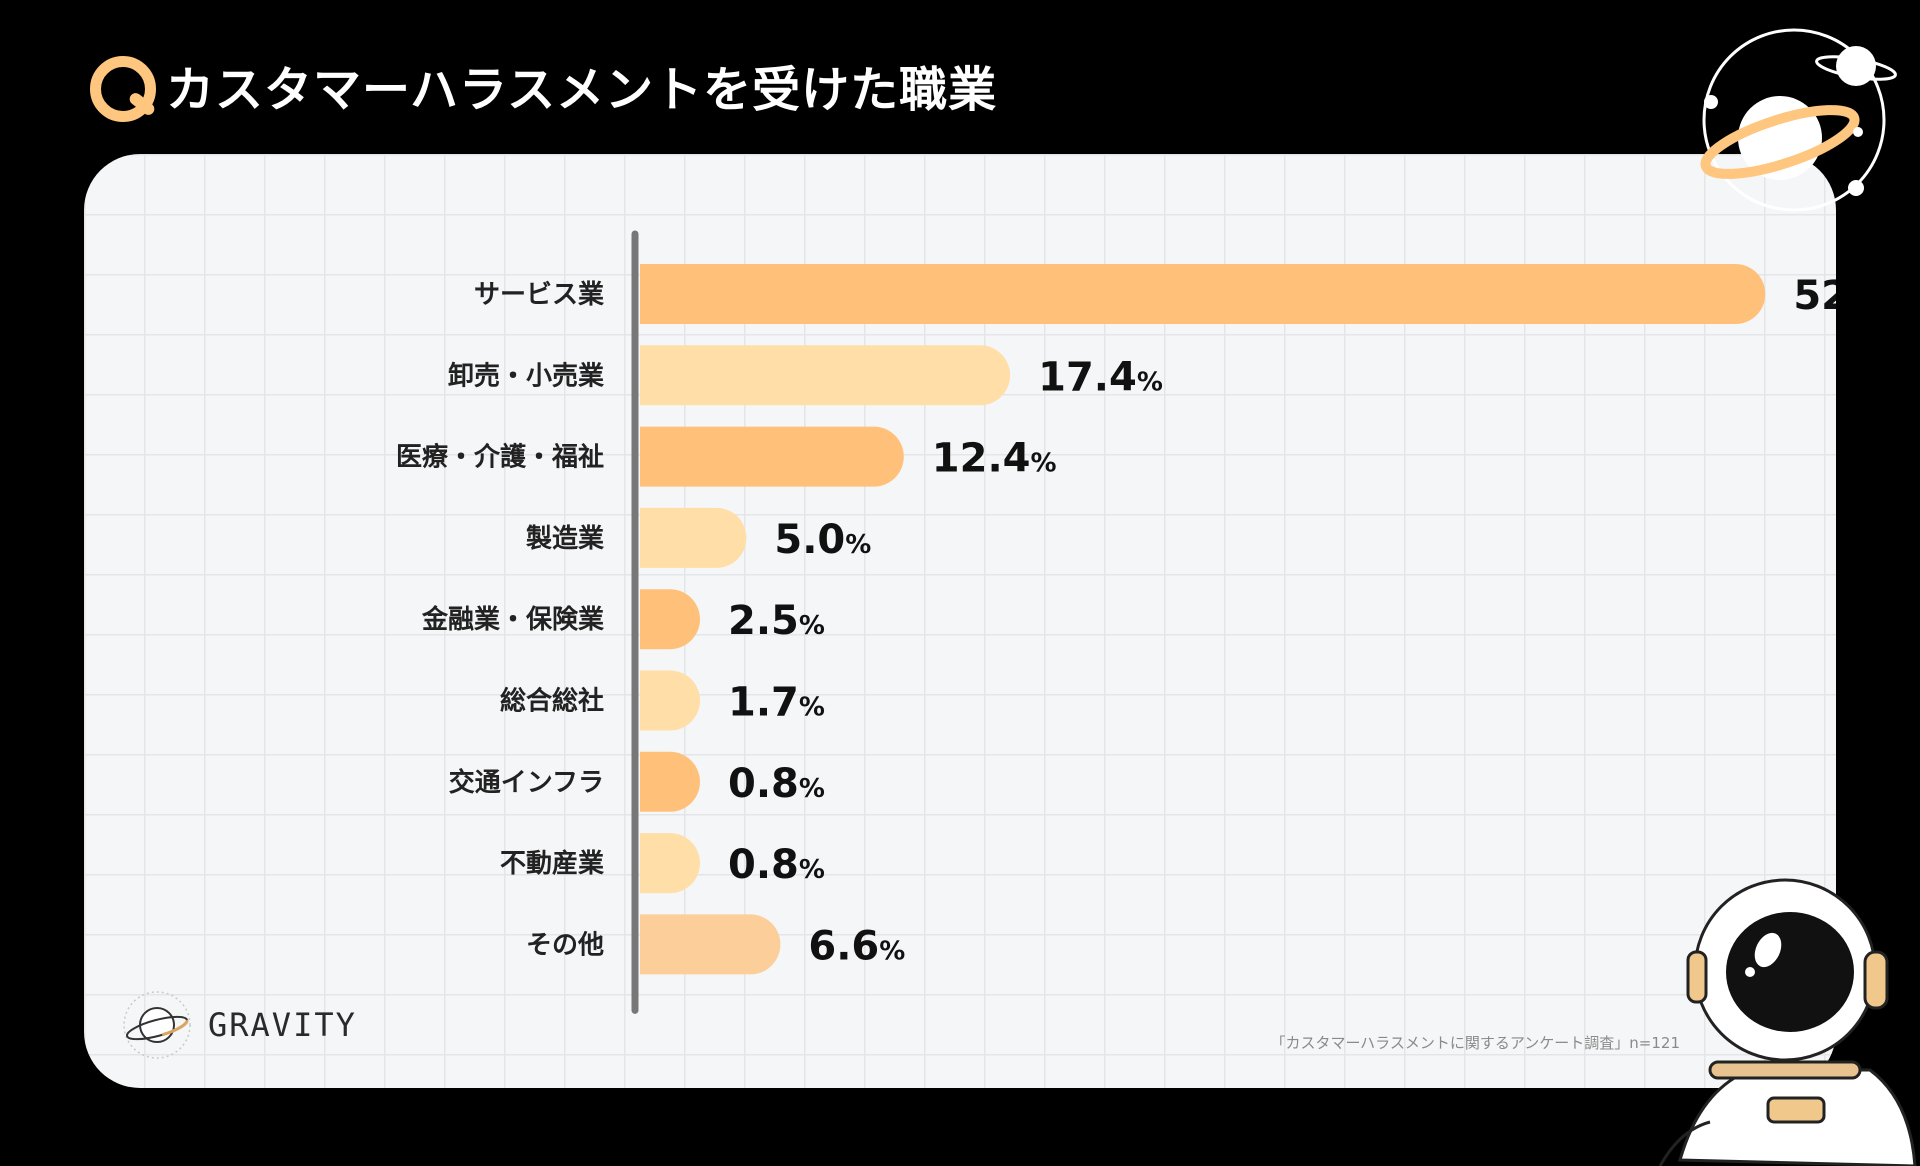 This screenshot has width=1920, height=1166. What do you see at coordinates (981, 459) in the screenshot?
I see `value-number: 12.4` at bounding box center [981, 459].